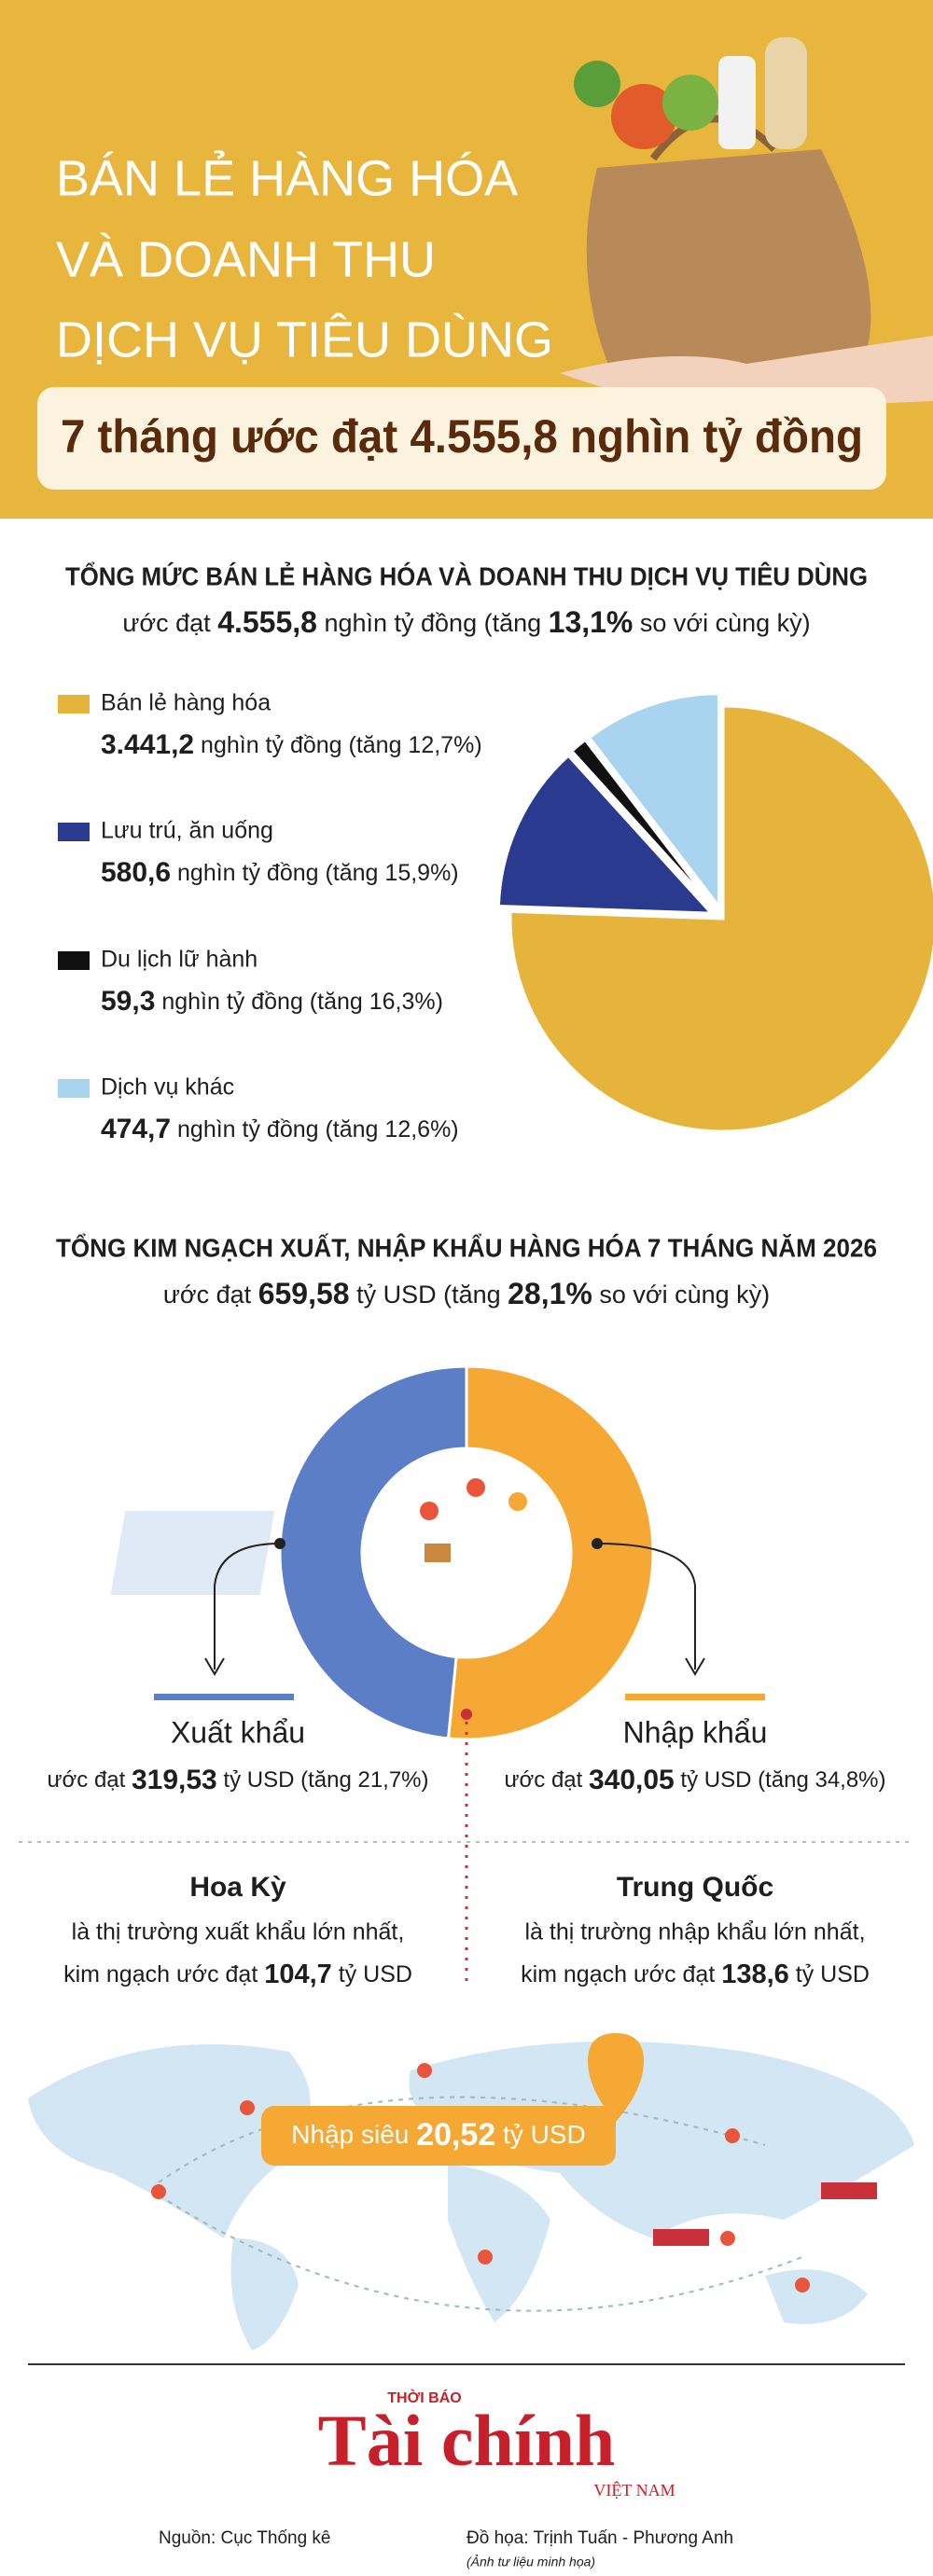 The image size is (933, 2576). Describe the element at coordinates (424, 2397) in the screenshot. I see `logo-top: THỜI BÁO` at that location.